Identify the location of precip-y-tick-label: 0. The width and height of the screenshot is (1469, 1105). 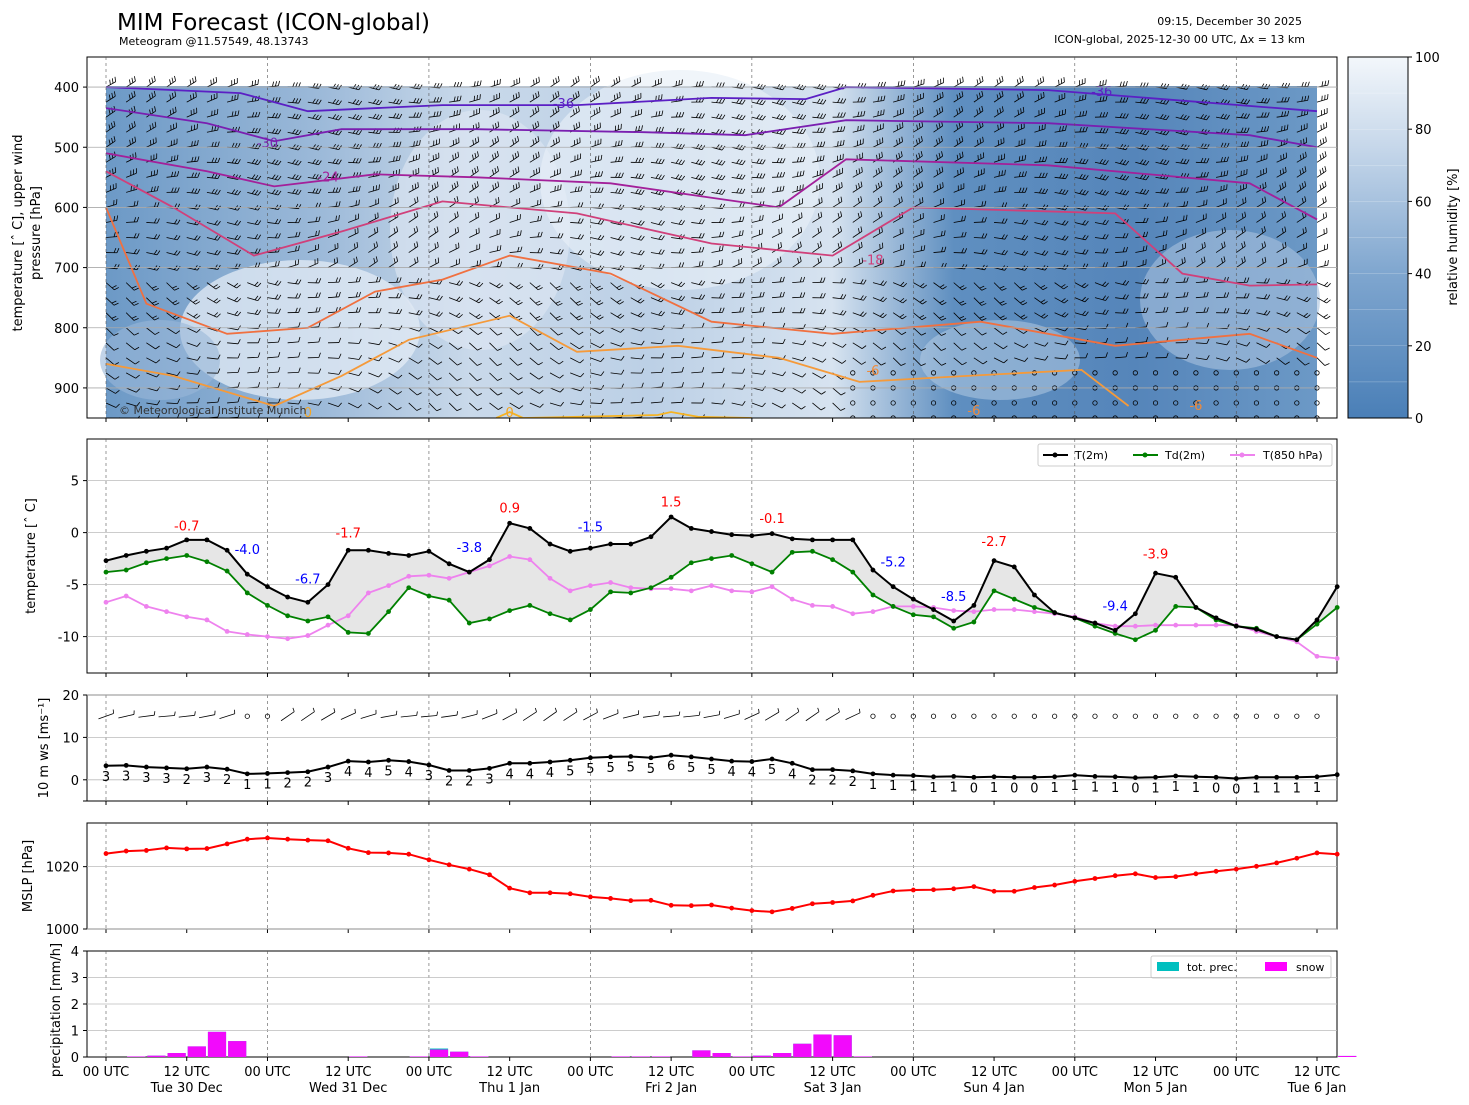
(75, 1058).